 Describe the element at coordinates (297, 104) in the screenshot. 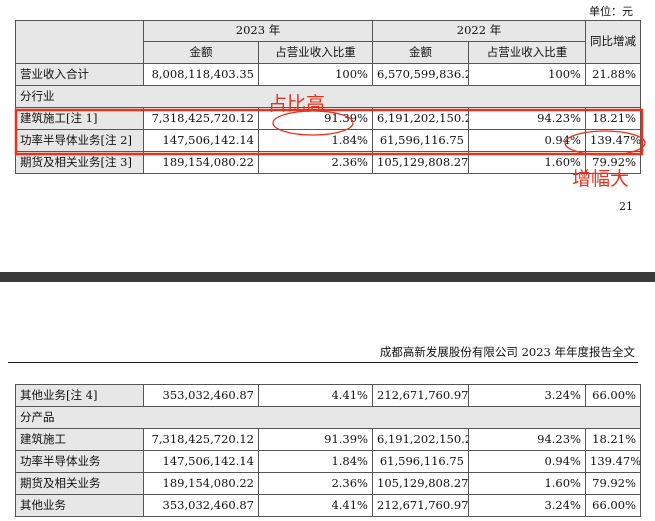

I see `annotation-share-high: 占比高` at that location.